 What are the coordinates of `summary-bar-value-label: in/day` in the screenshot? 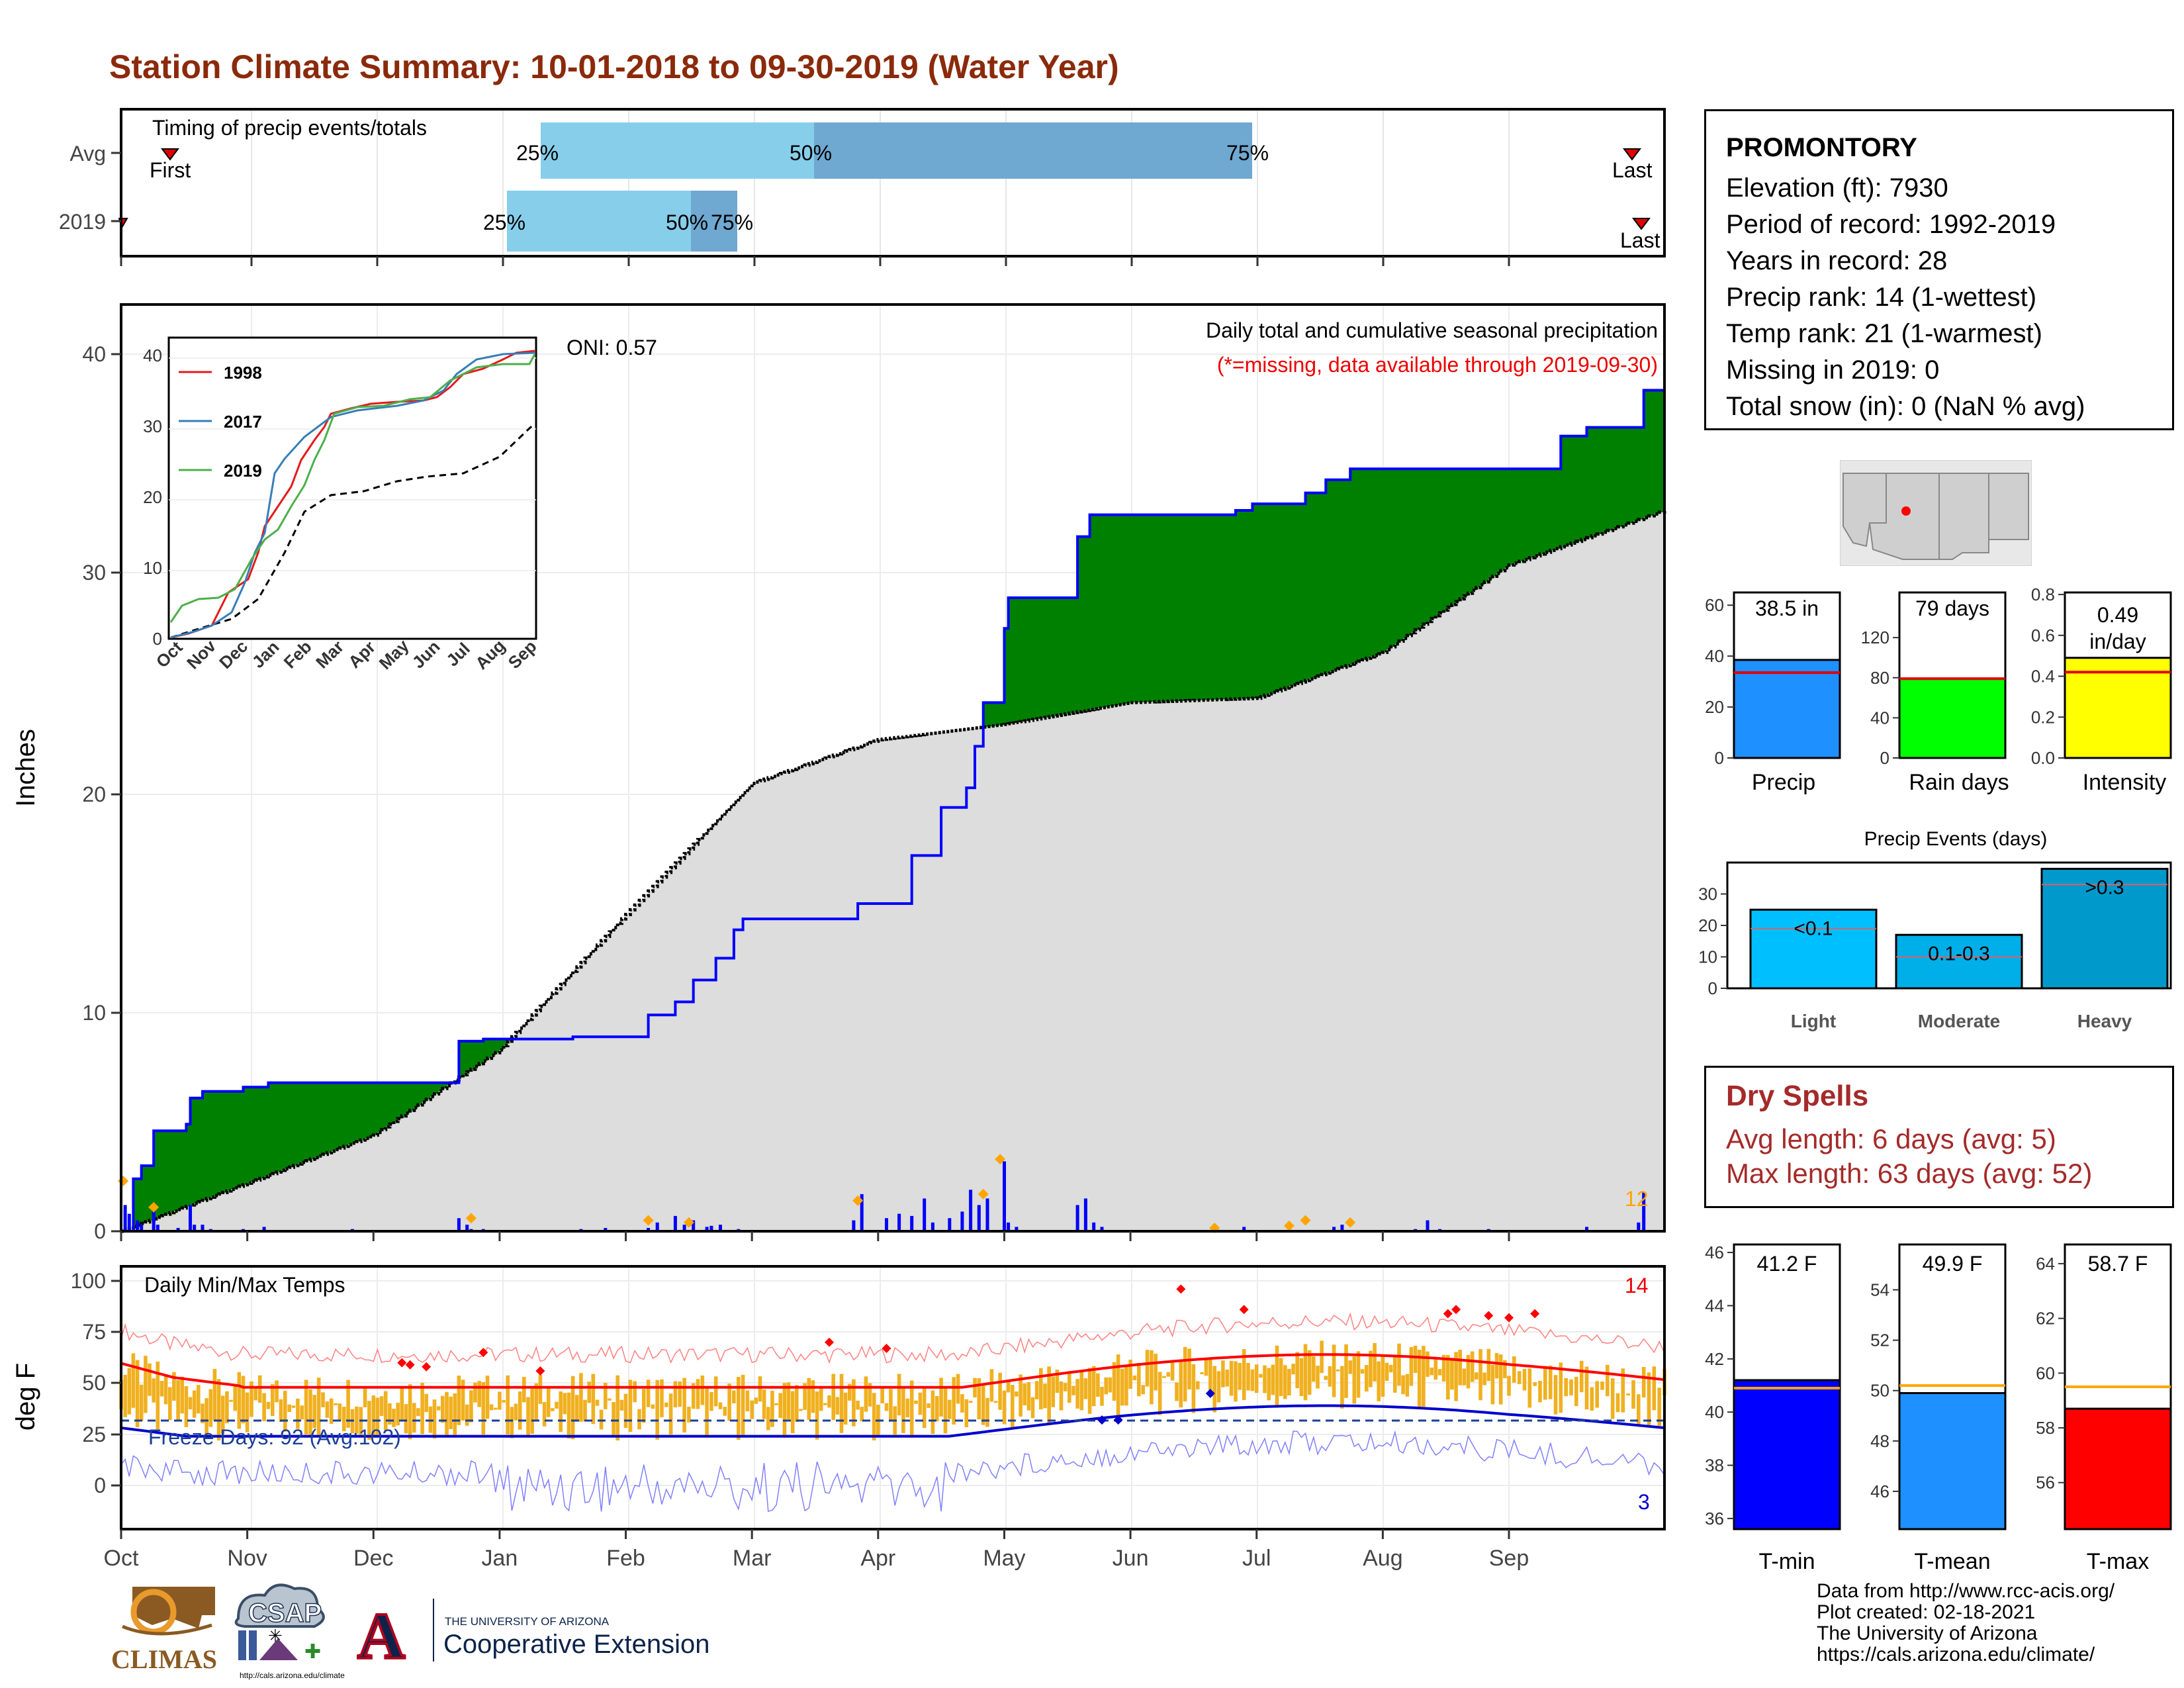 It's located at (2117, 641).